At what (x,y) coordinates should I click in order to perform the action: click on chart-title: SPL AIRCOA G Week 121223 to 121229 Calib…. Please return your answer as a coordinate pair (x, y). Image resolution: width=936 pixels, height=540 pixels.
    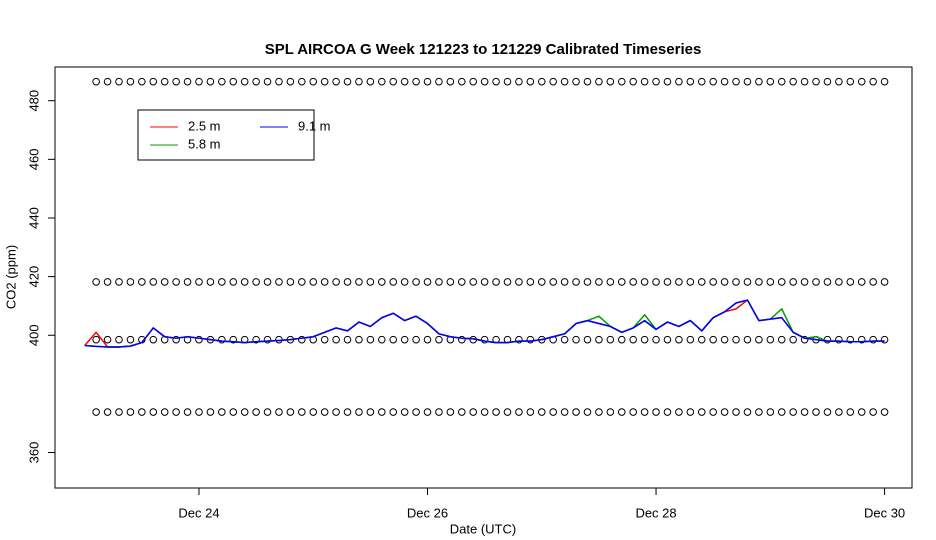
    Looking at the image, I should click on (483, 49).